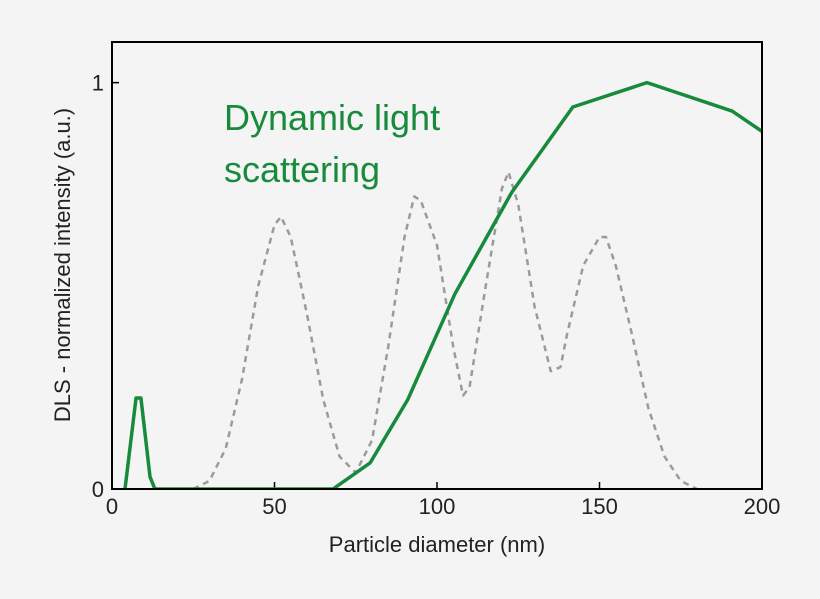 The height and width of the screenshot is (599, 820). Describe the element at coordinates (762, 506) in the screenshot. I see `x-tick-label: 200` at that location.